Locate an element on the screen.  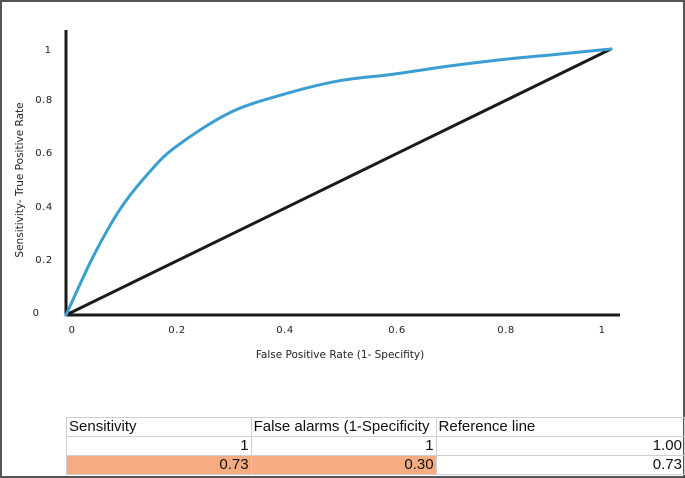
cell-false-alarms: 1 is located at coordinates (343, 446).